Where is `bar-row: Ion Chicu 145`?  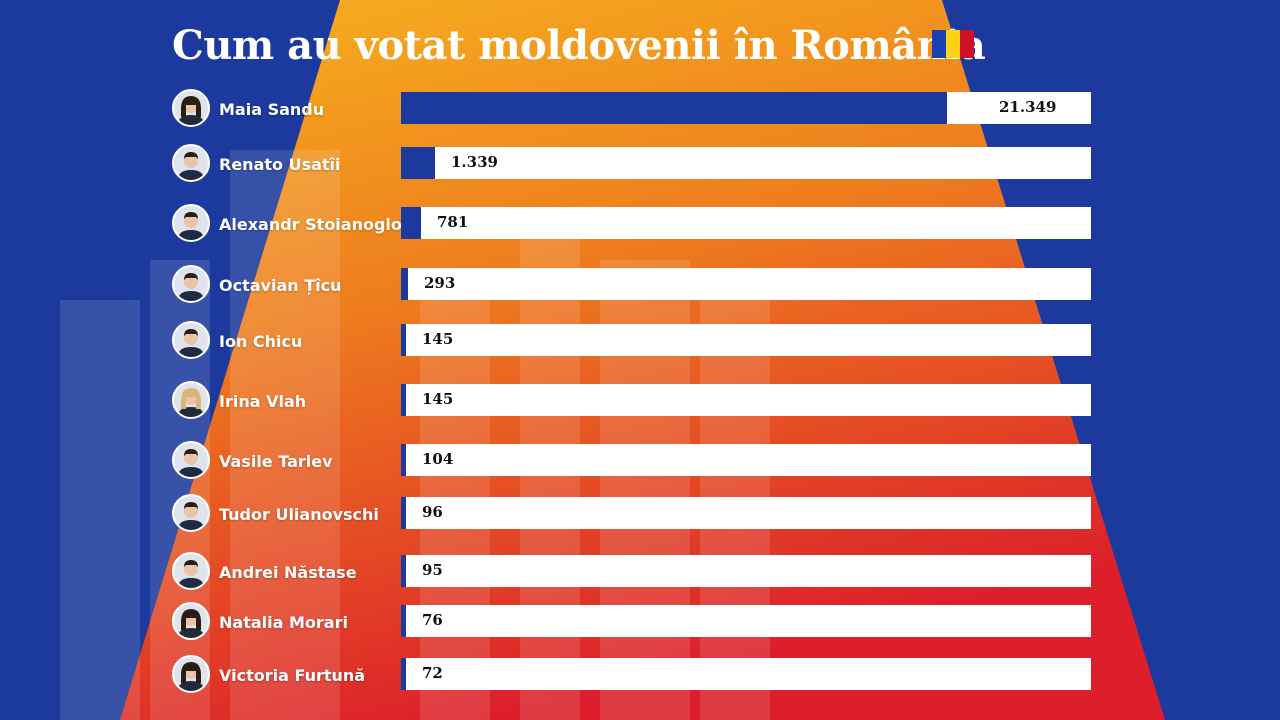
bar-row: Ion Chicu 145 is located at coordinates (640, 344).